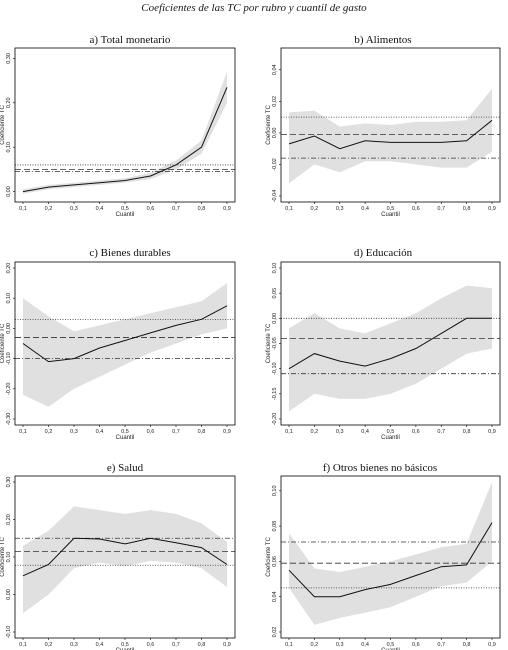 Image resolution: width=508 pixels, height=650 pixels. What do you see at coordinates (275, 196) in the screenshot?
I see `y-tick-label: -0,04` at bounding box center [275, 196].